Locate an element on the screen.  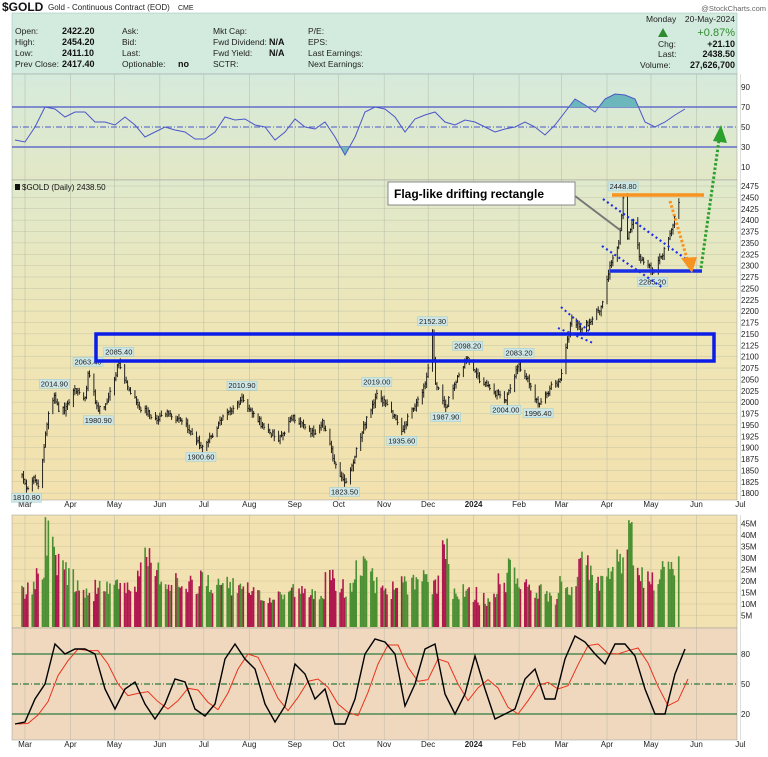
month-tick-label: 2024 is located at coordinates (474, 504).